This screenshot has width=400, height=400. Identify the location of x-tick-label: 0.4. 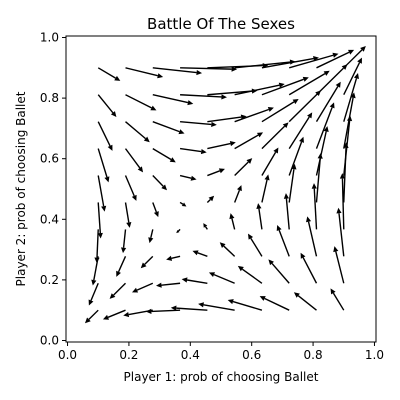
(190, 355).